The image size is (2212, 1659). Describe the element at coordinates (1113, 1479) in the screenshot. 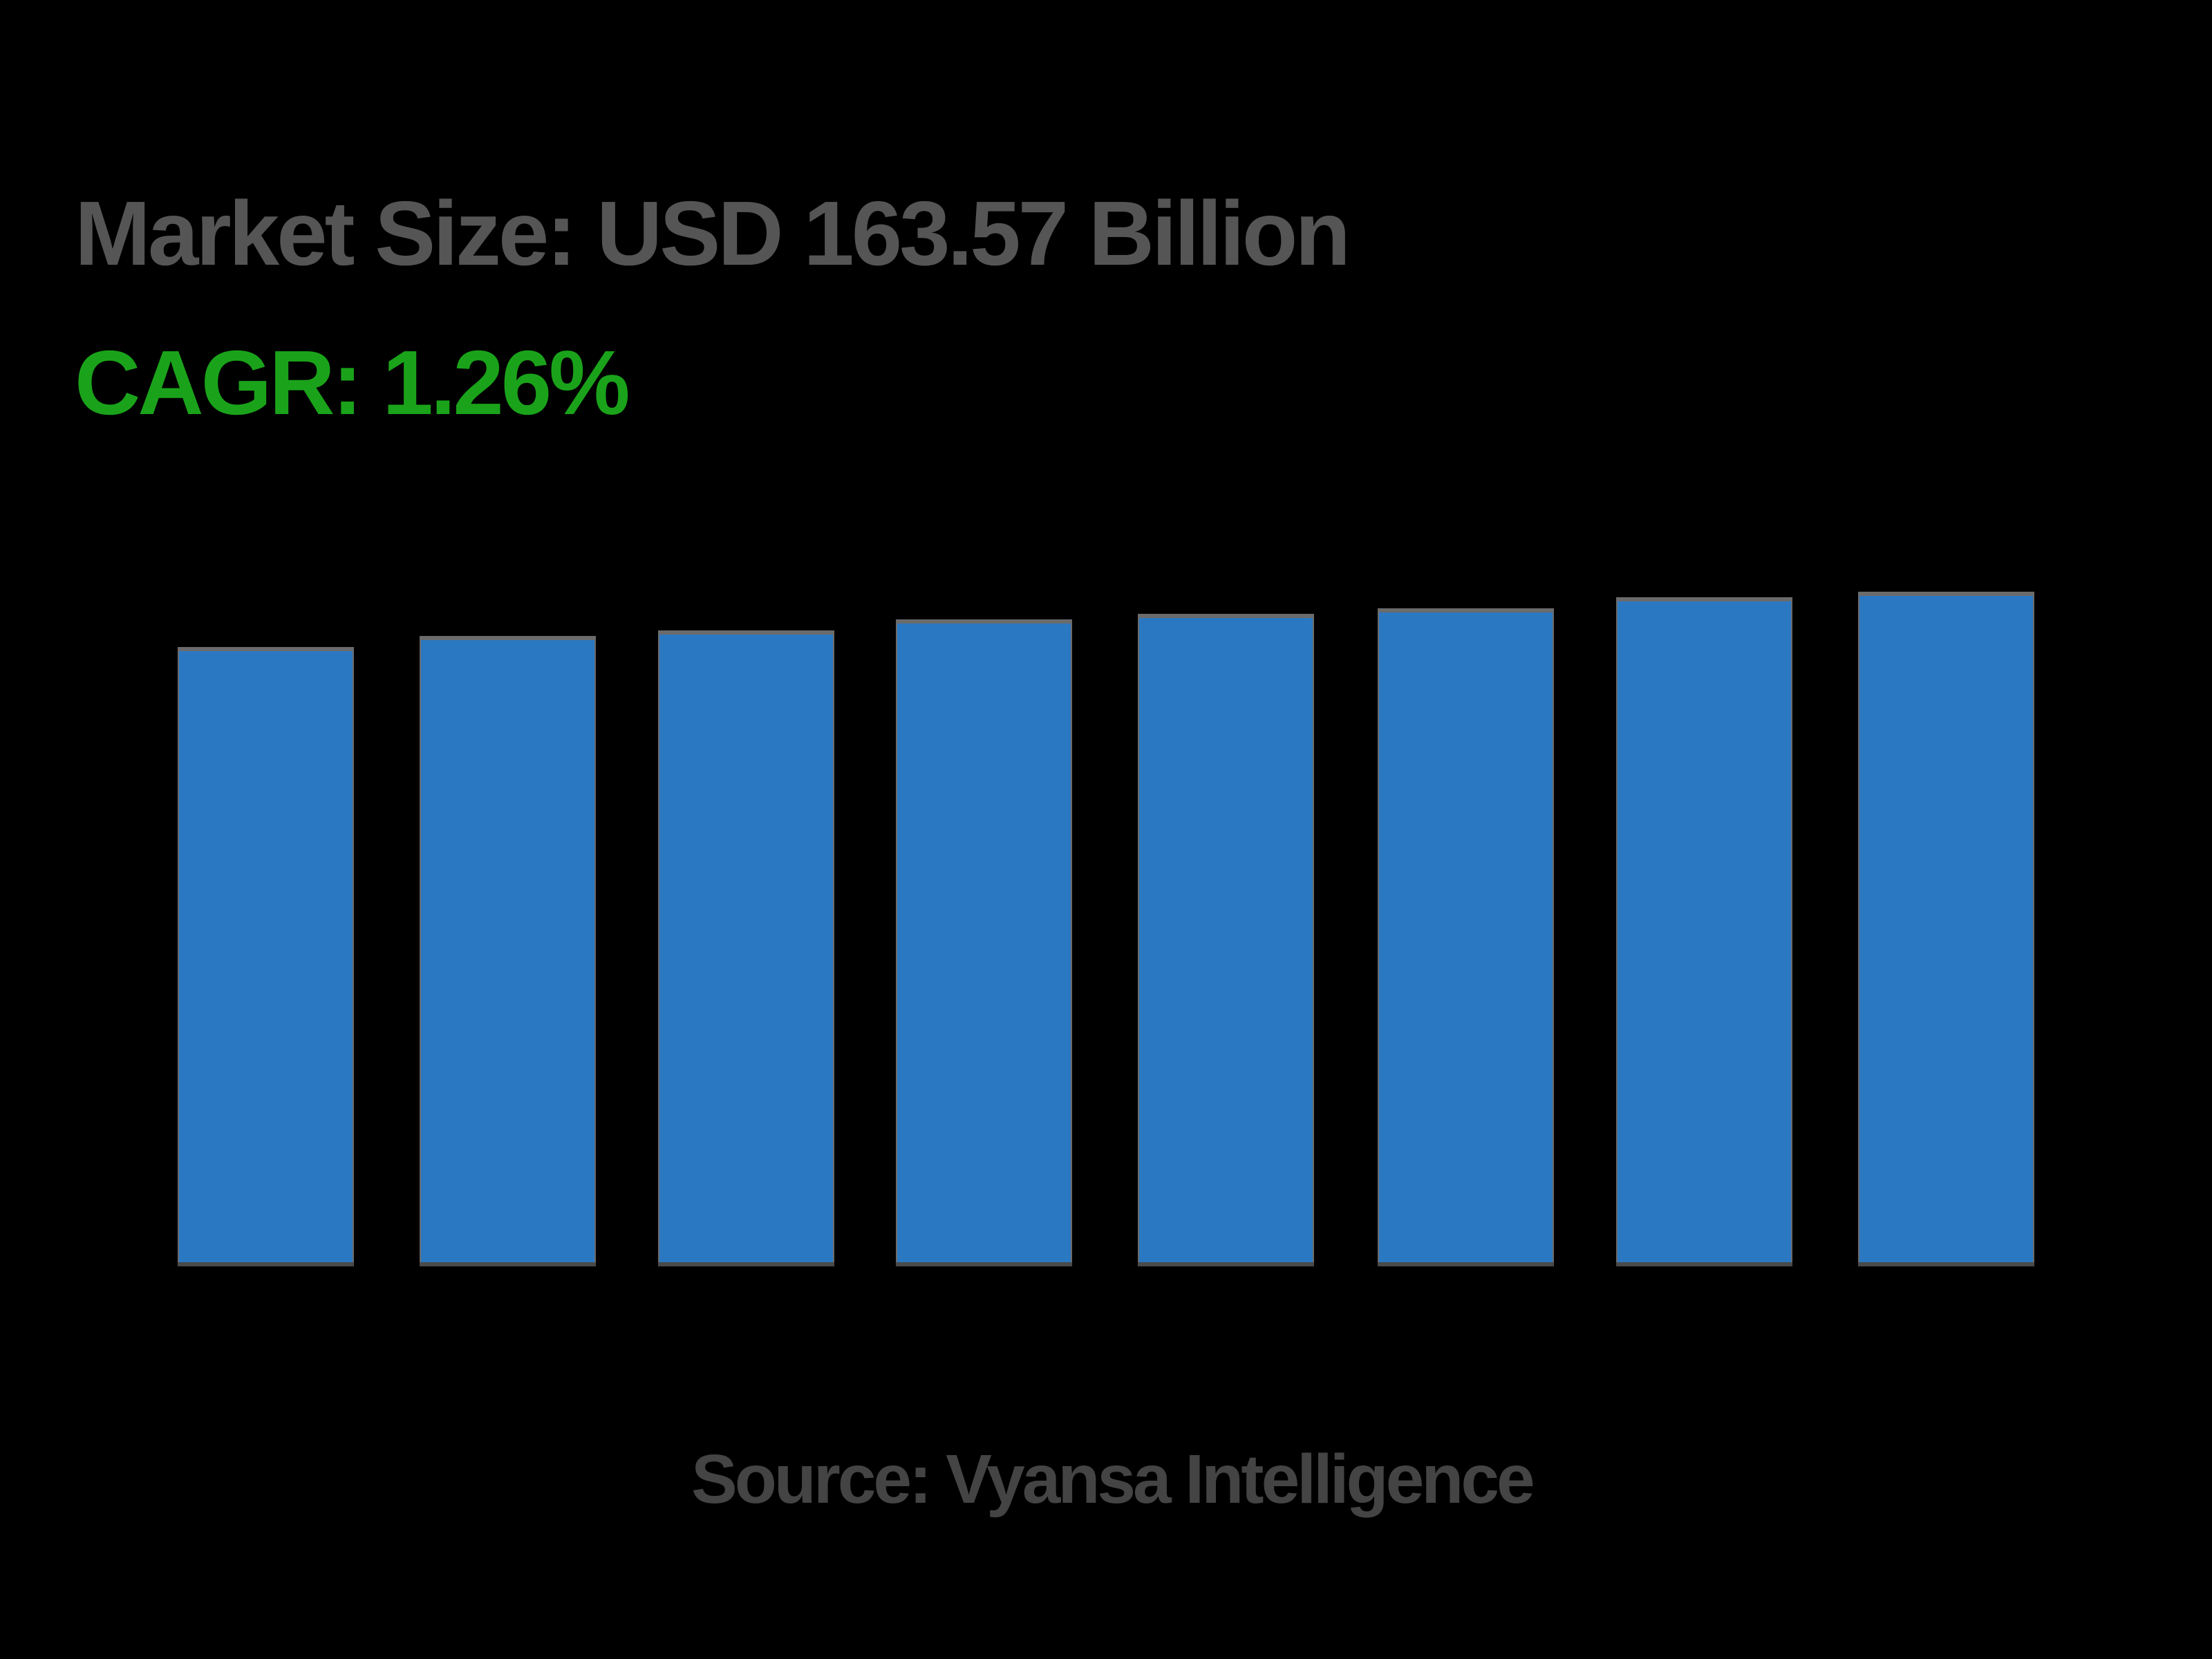

I see `source-label: Source: Vyansa Intelligence` at that location.